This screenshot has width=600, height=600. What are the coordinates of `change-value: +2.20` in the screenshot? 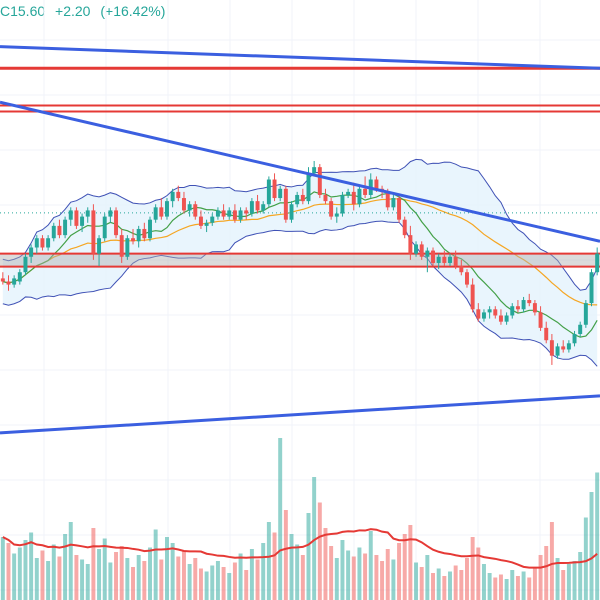 It's located at (73, 11).